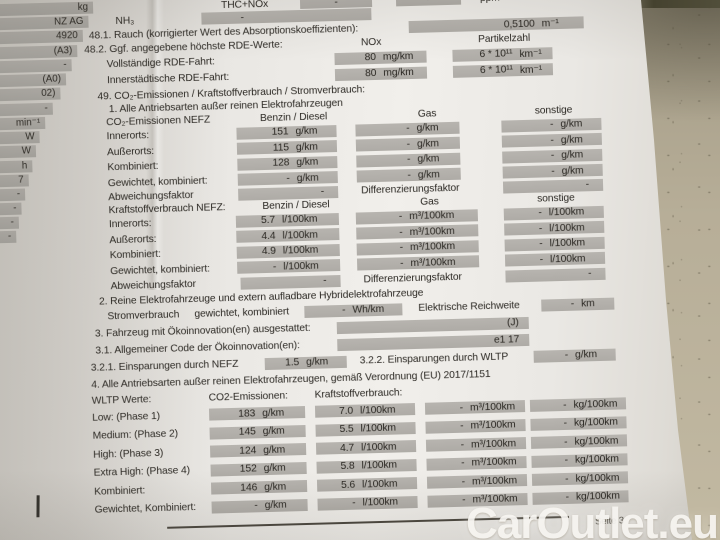 The image size is (720, 540). Describe the element at coordinates (366, 466) in the screenshot. I see `wltp-fuel-box: 5.8 l/100km` at that location.